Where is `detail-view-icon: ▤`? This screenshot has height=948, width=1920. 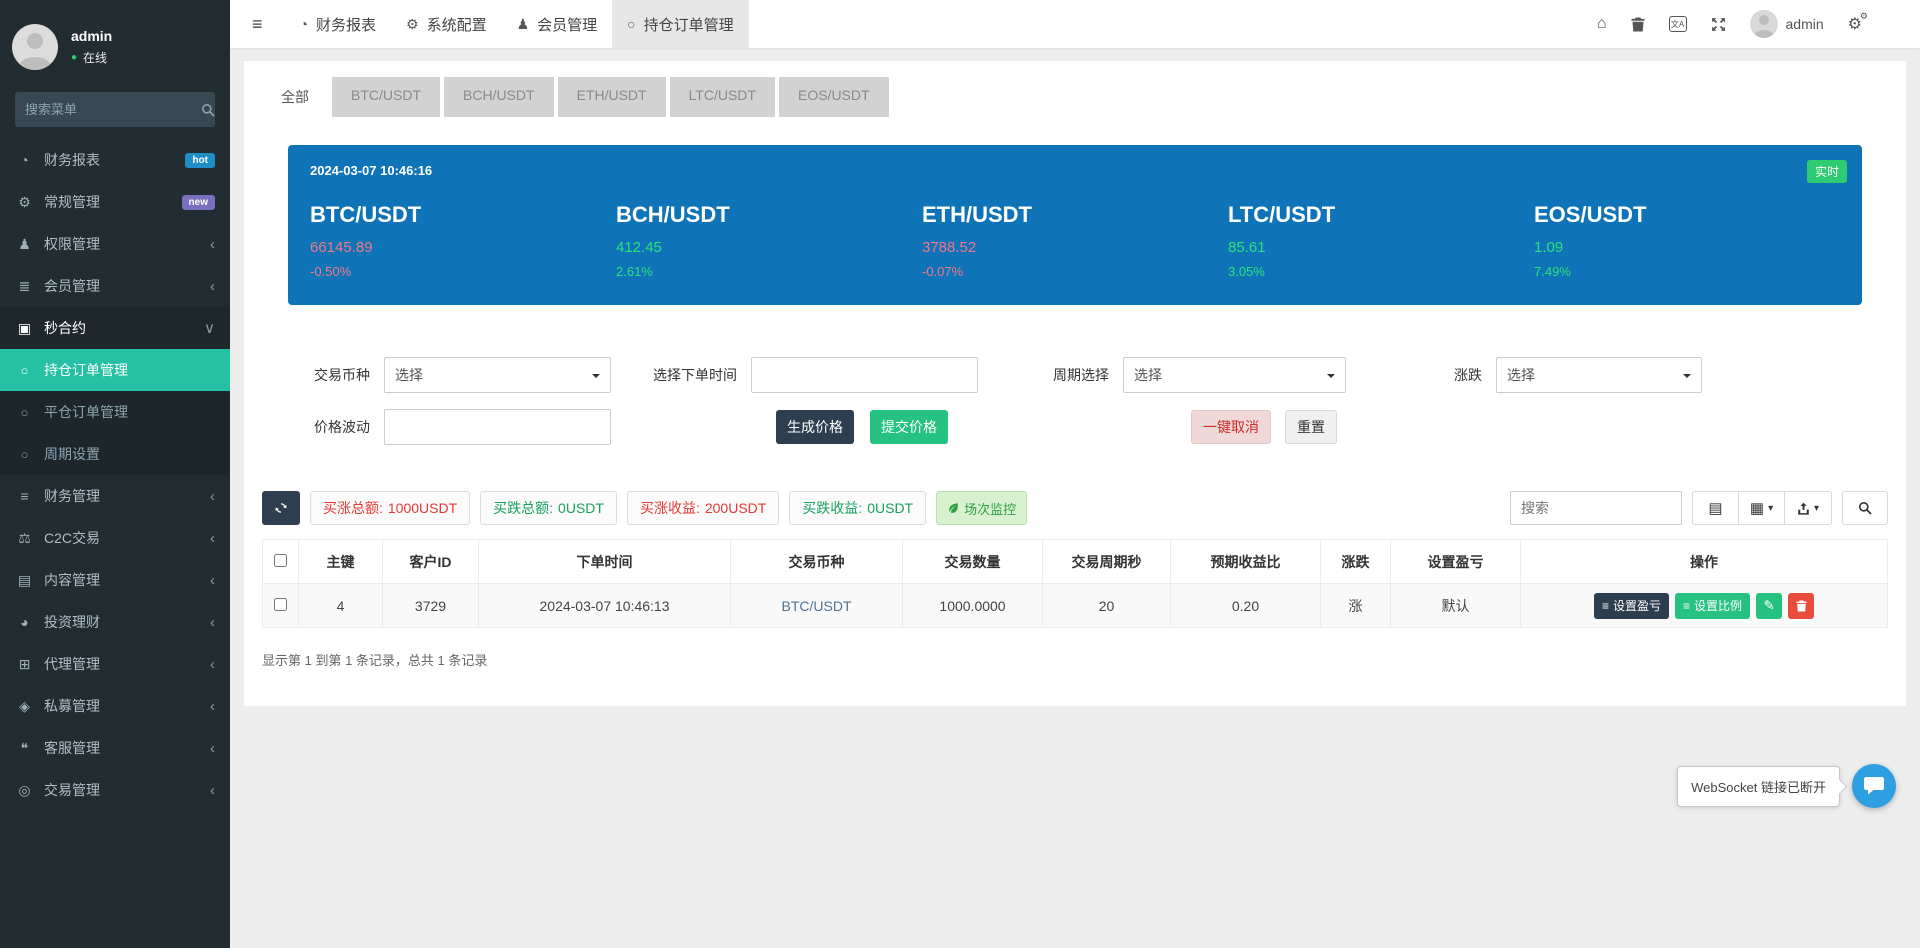 detail-view-icon: ▤ is located at coordinates (1715, 508).